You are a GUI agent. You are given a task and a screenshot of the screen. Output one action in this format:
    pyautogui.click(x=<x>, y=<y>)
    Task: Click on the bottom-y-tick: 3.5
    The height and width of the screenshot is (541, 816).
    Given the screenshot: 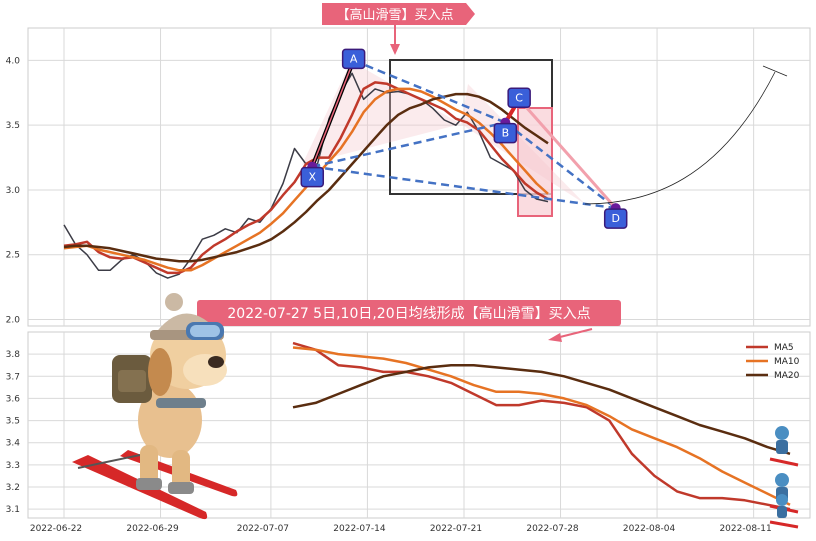 What is the action you would take?
    pyautogui.click(x=13, y=422)
    